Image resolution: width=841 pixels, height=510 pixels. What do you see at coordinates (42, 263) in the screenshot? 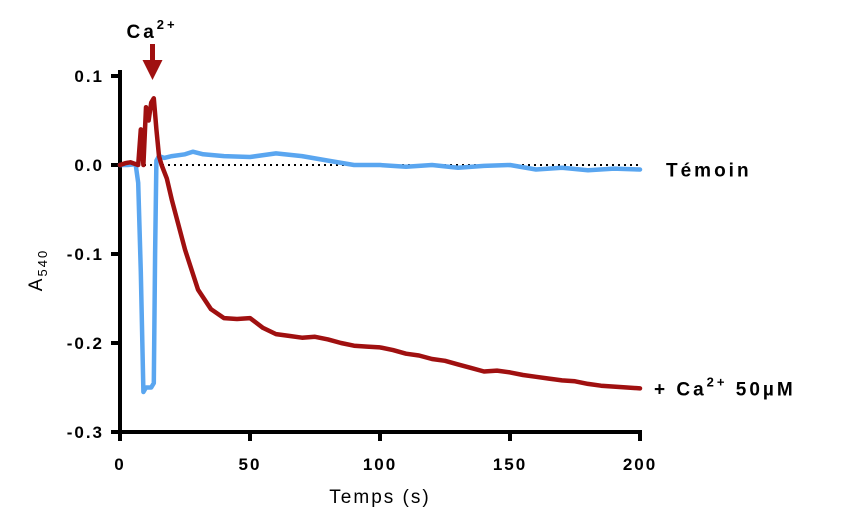
I see `y-axis-title-subscript: 540` at bounding box center [42, 263].